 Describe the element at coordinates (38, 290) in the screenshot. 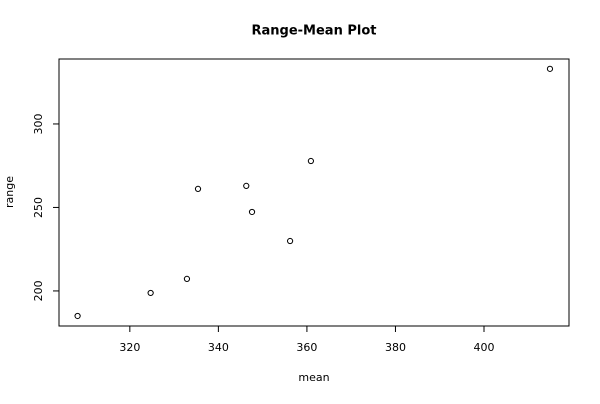

I see `y-tick-label: 200` at that location.